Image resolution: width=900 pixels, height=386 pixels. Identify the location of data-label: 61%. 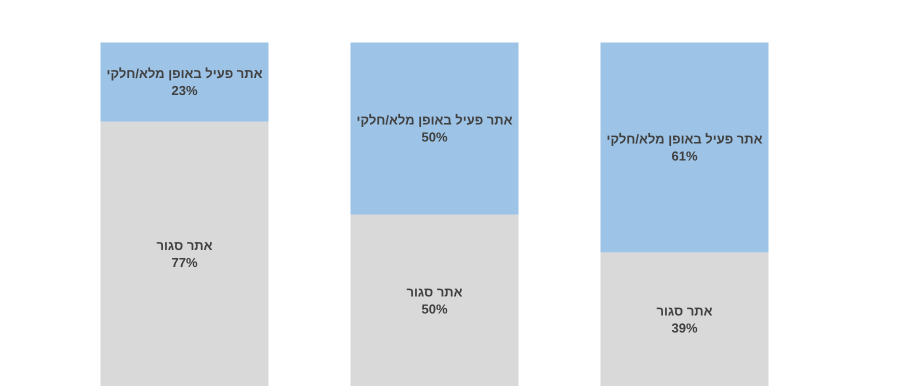
(684, 156).